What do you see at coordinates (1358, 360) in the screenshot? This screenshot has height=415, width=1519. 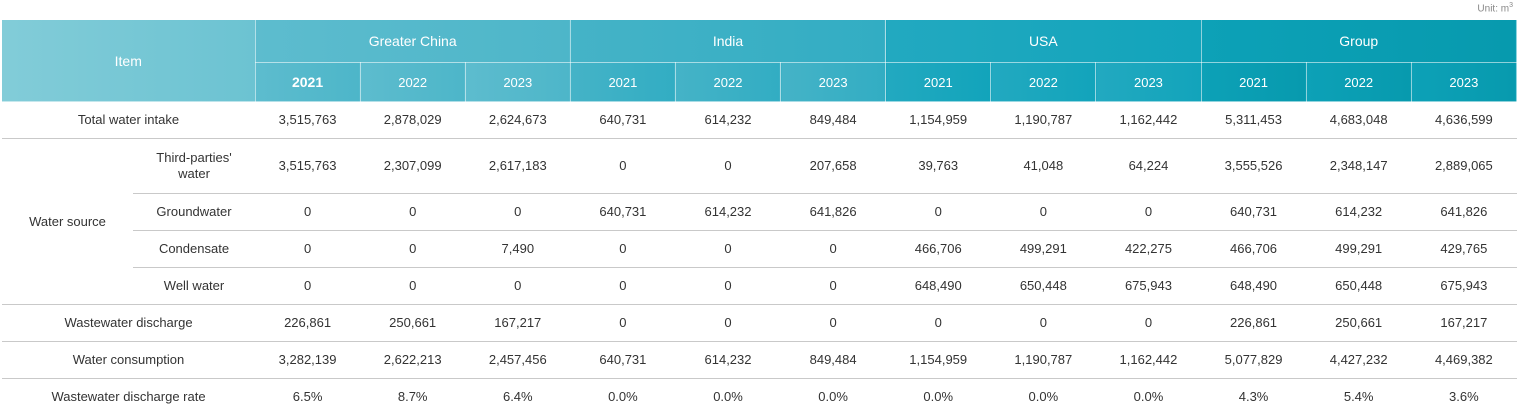 I see `table-cell: 4,427,232` at bounding box center [1358, 360].